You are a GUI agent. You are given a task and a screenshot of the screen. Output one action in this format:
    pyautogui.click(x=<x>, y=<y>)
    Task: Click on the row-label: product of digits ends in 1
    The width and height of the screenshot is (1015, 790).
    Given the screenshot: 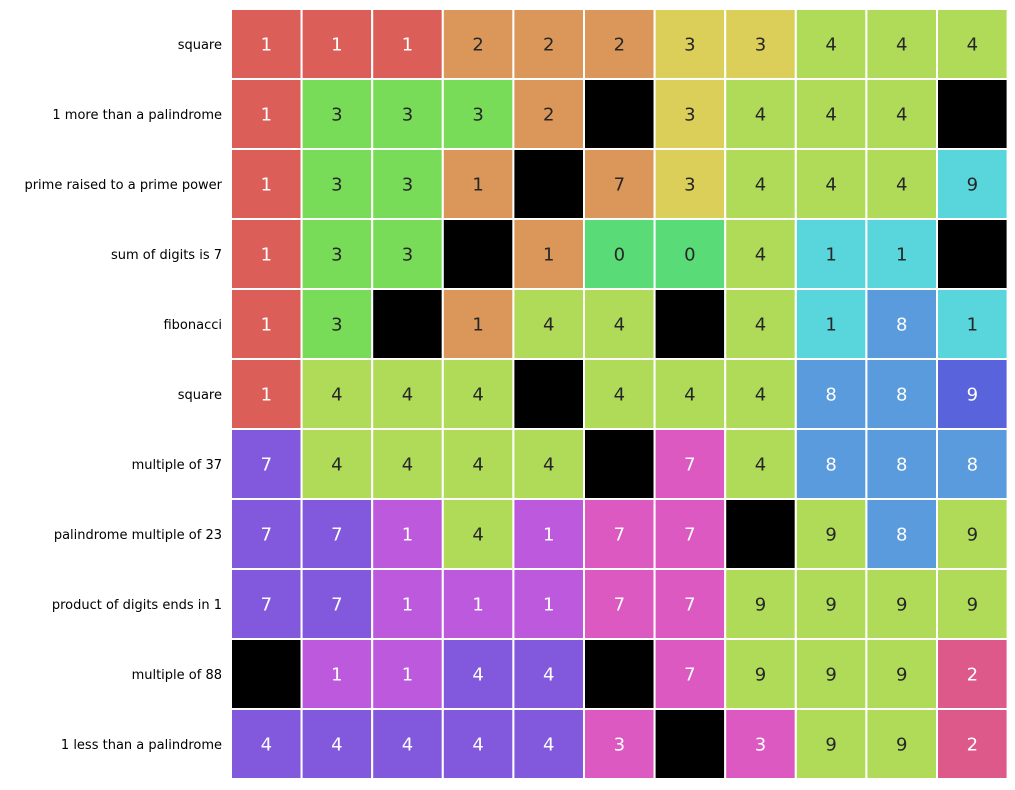 What is the action you would take?
    pyautogui.click(x=137, y=605)
    